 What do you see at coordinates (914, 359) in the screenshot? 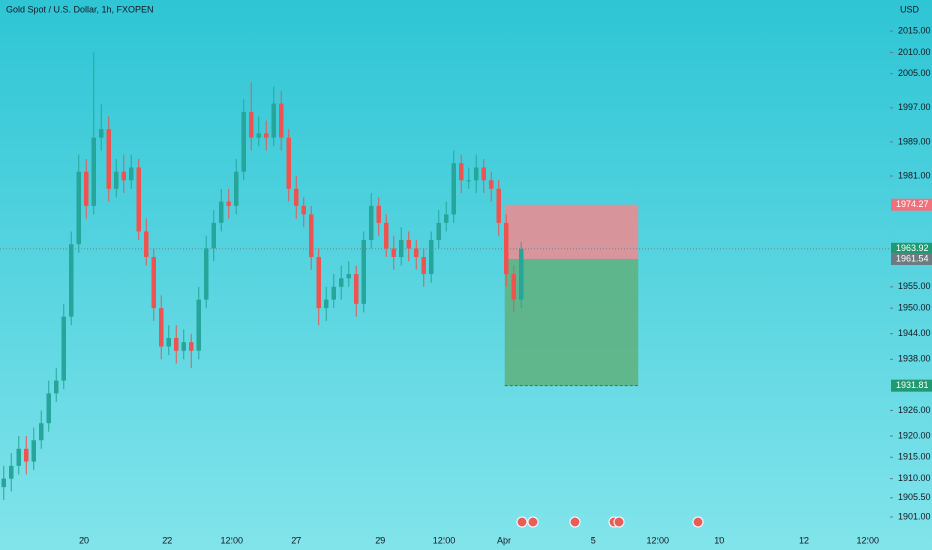
I see `y-tick-label: 1938.00` at bounding box center [914, 359].